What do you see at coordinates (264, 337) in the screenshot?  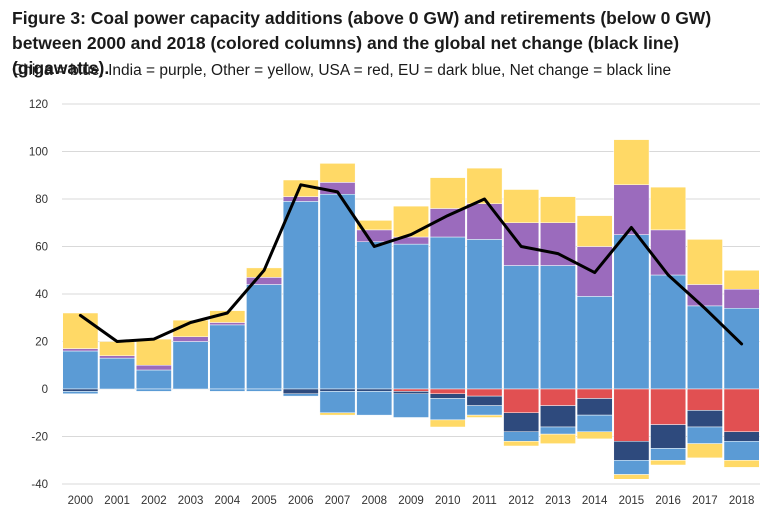 I see `bar-add-china-2005` at bounding box center [264, 337].